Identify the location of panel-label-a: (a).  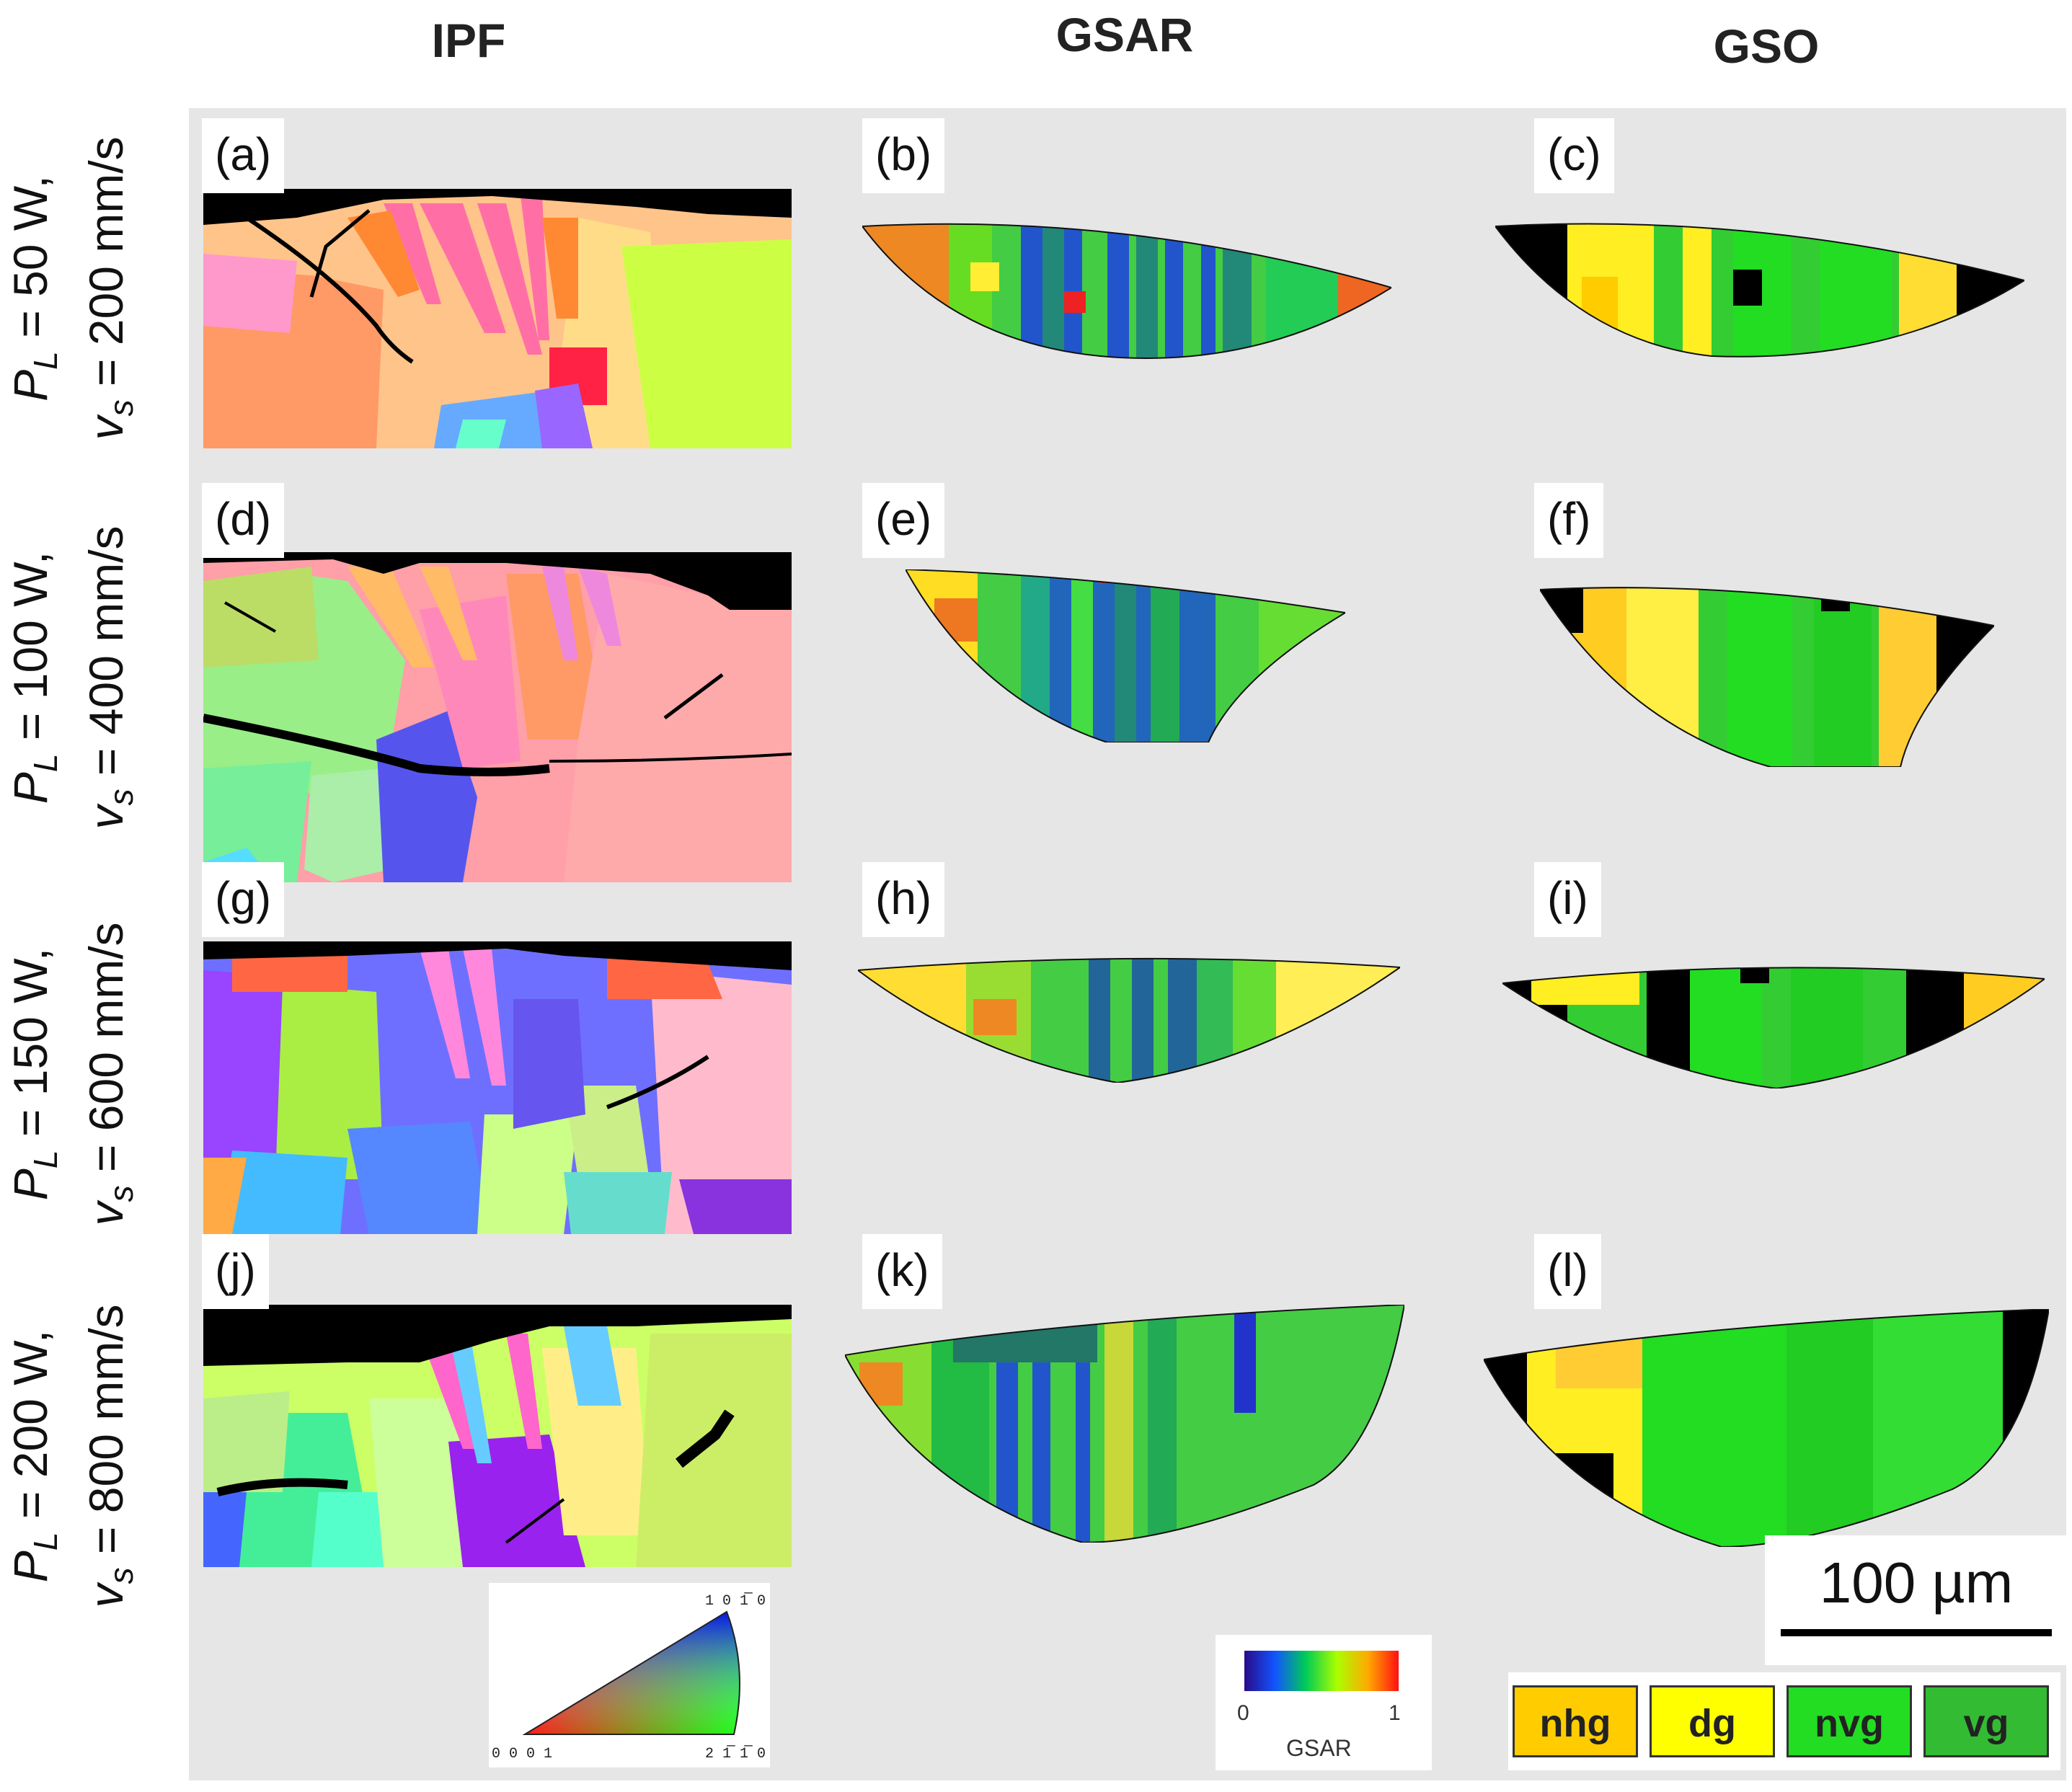
(243, 155).